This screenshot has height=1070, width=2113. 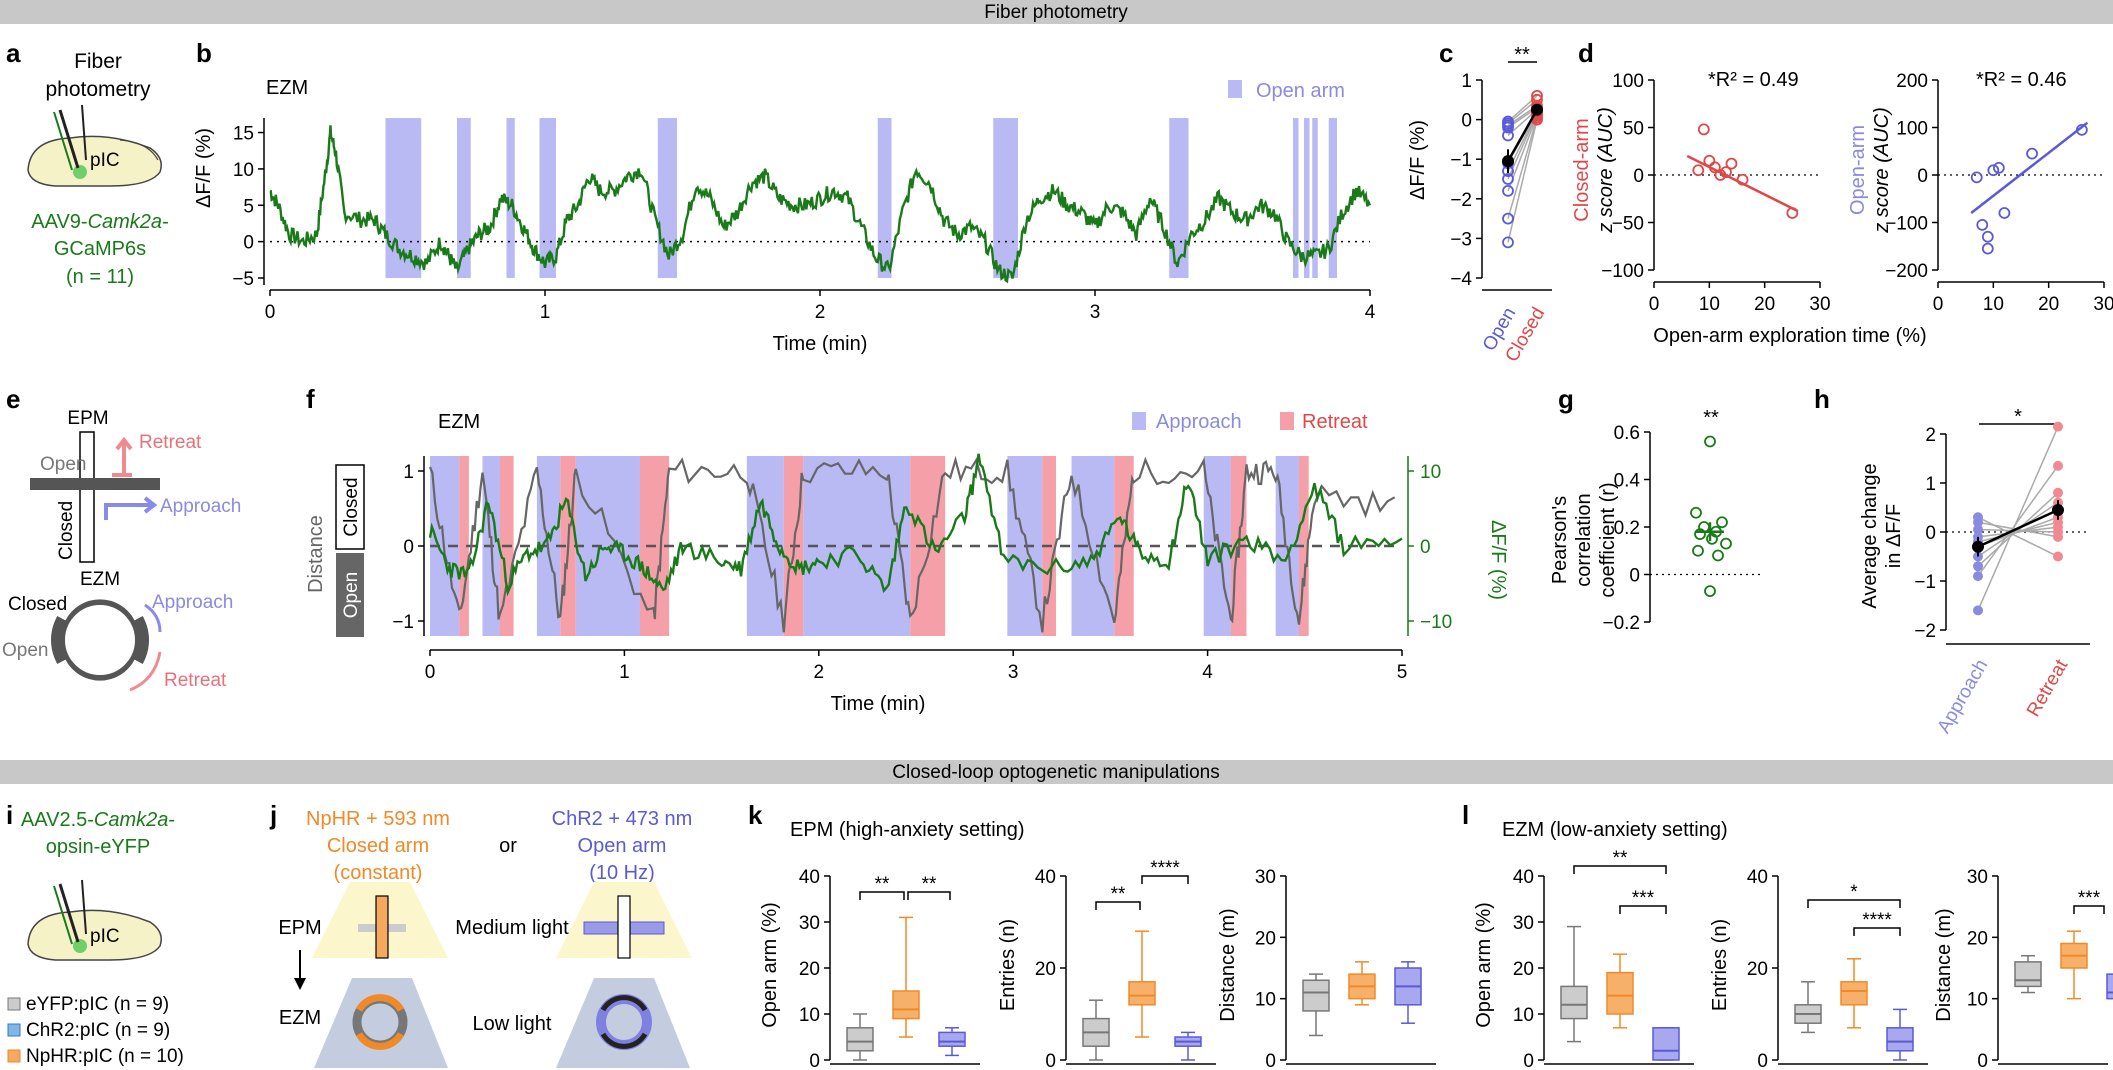 What do you see at coordinates (2048, 304) in the screenshot?
I see `d-right-x-tick-label: 20` at bounding box center [2048, 304].